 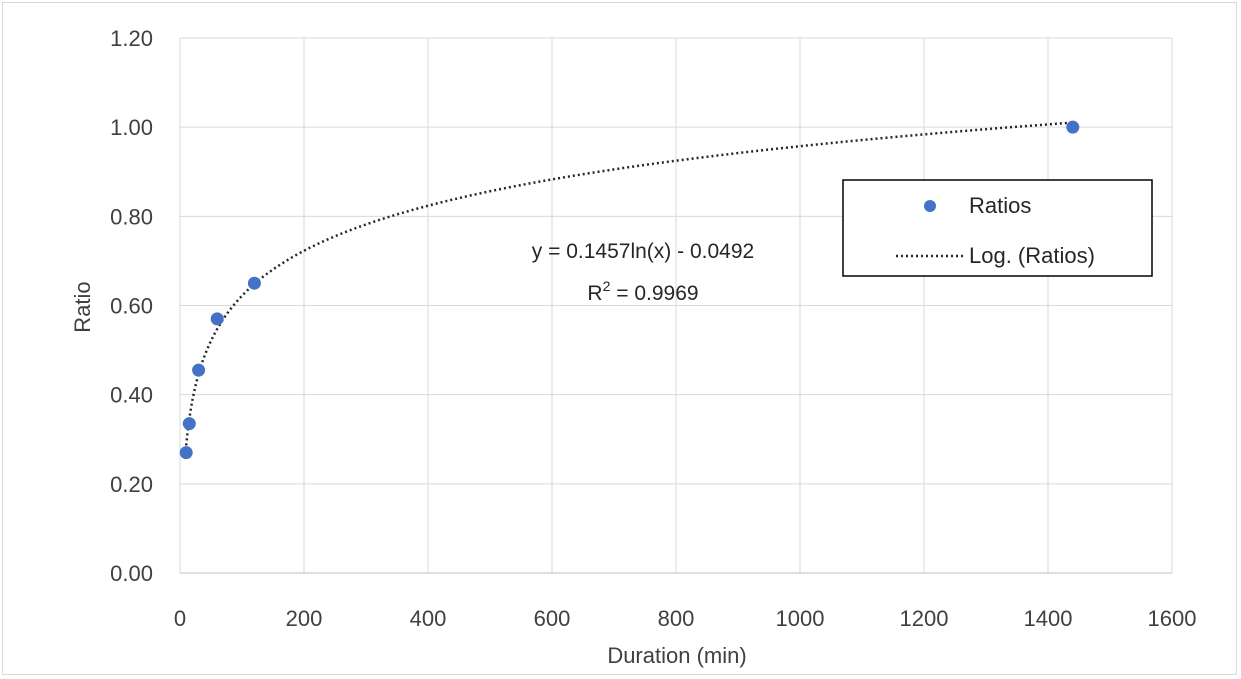 I want to click on equation-line: y = 0.1457ln(x) - 0.0492, so click(x=643, y=251).